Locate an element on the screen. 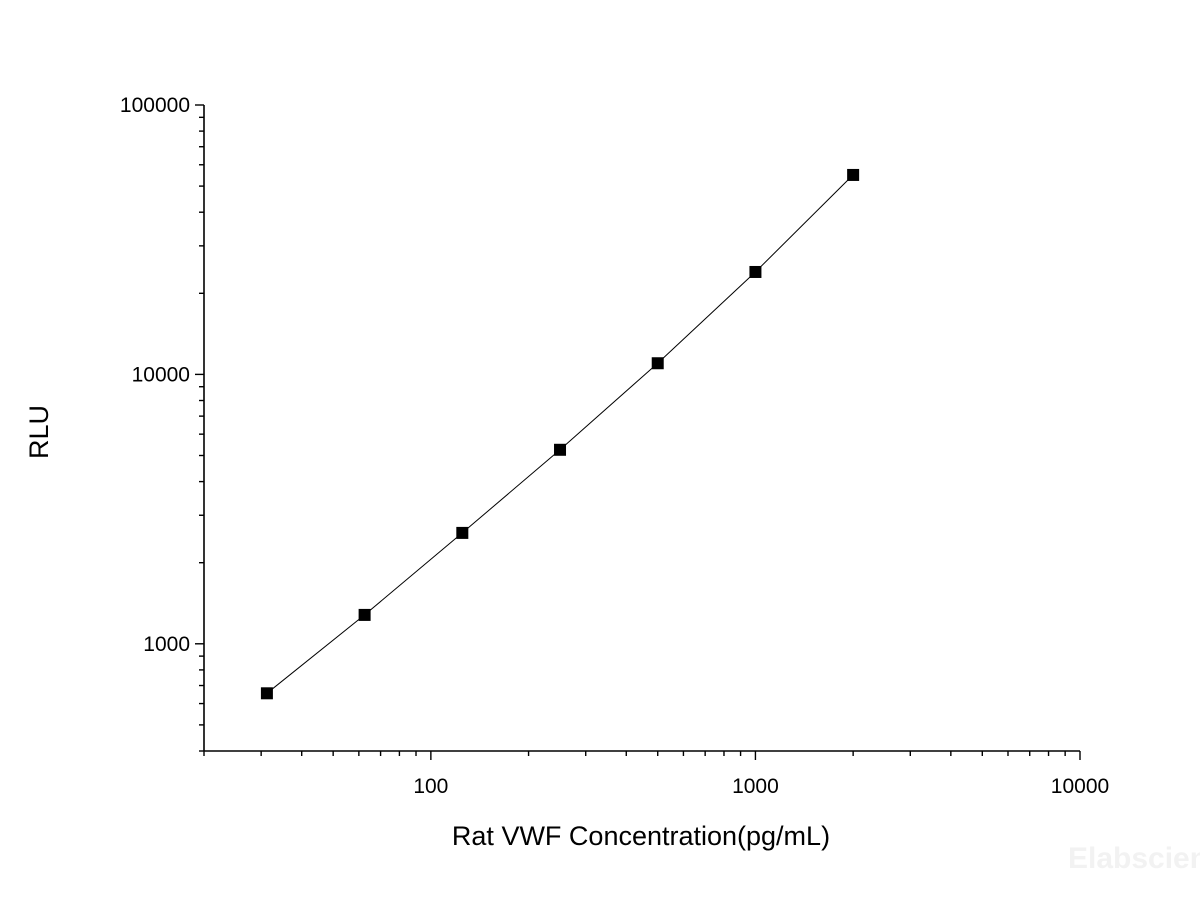  x-tick-label: 10000 is located at coordinates (1080, 786).